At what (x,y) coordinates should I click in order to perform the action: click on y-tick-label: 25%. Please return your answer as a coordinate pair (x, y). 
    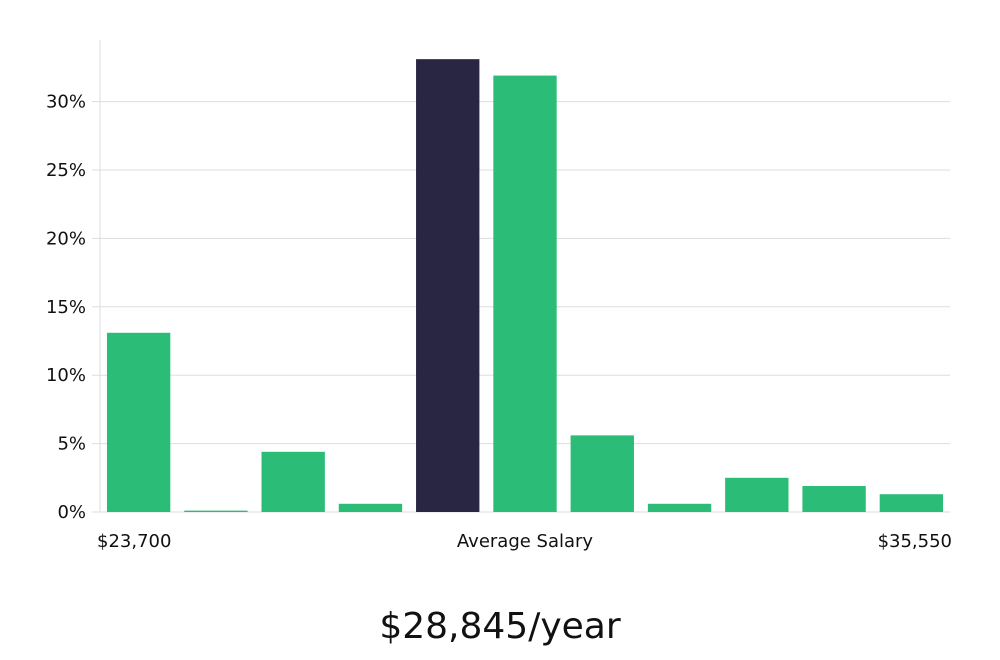
    Looking at the image, I should click on (66, 170).